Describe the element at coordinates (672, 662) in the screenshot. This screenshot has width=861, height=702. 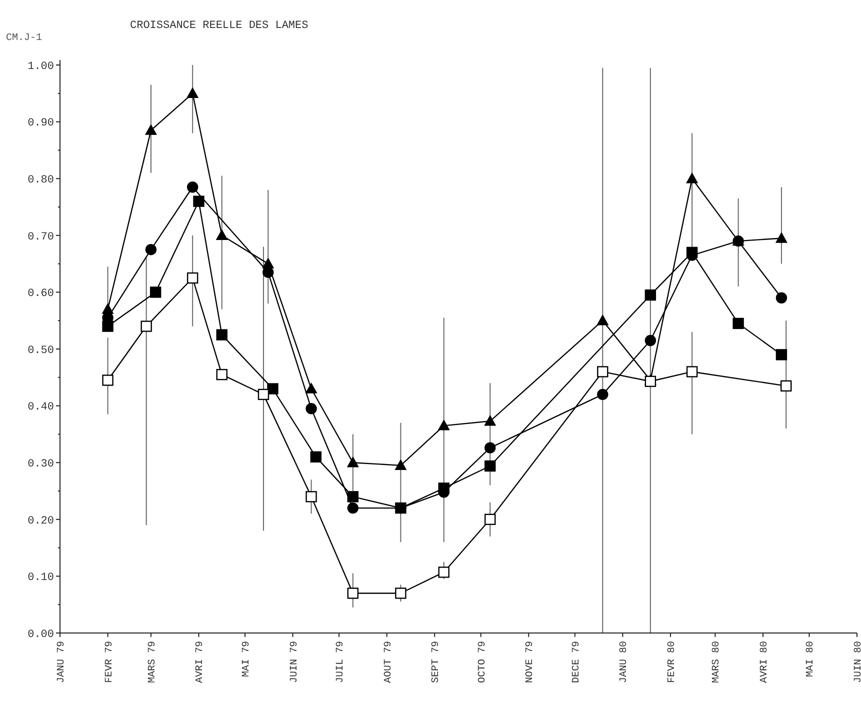
I see `x-tick-label: FEVR 80` at that location.